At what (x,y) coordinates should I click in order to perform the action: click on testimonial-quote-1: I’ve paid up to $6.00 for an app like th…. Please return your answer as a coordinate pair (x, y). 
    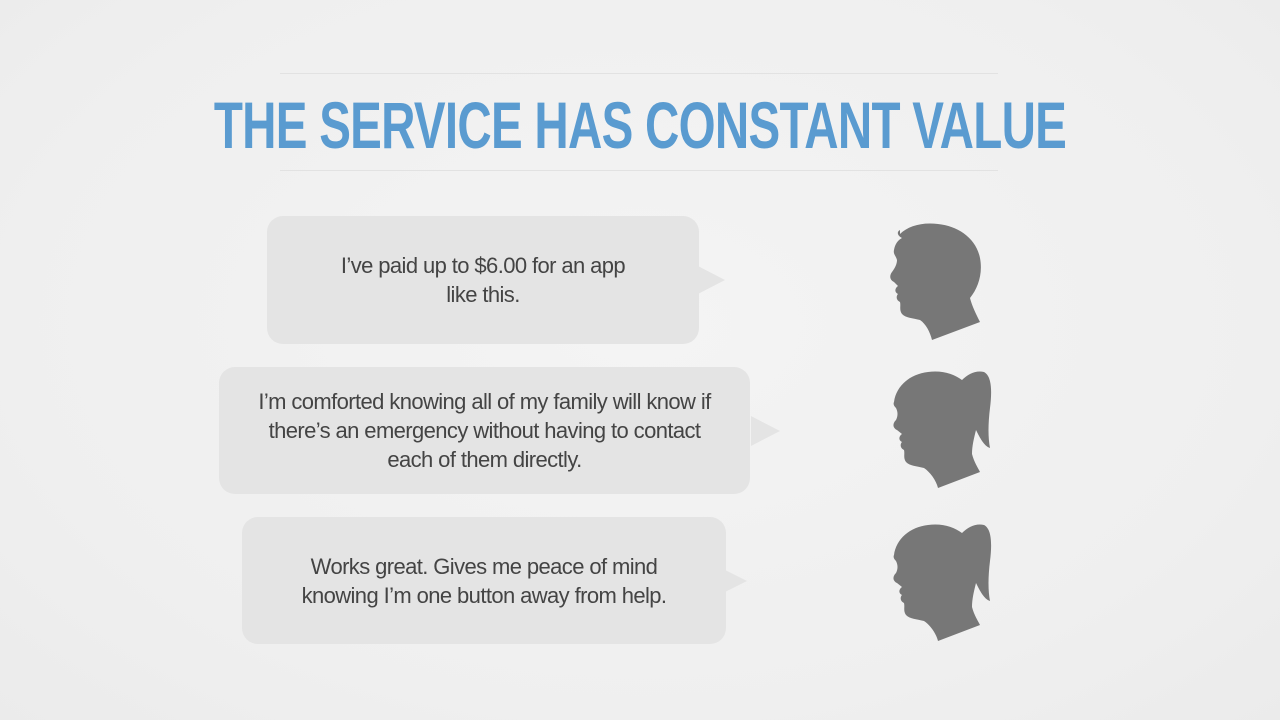
    Looking at the image, I should click on (483, 280).